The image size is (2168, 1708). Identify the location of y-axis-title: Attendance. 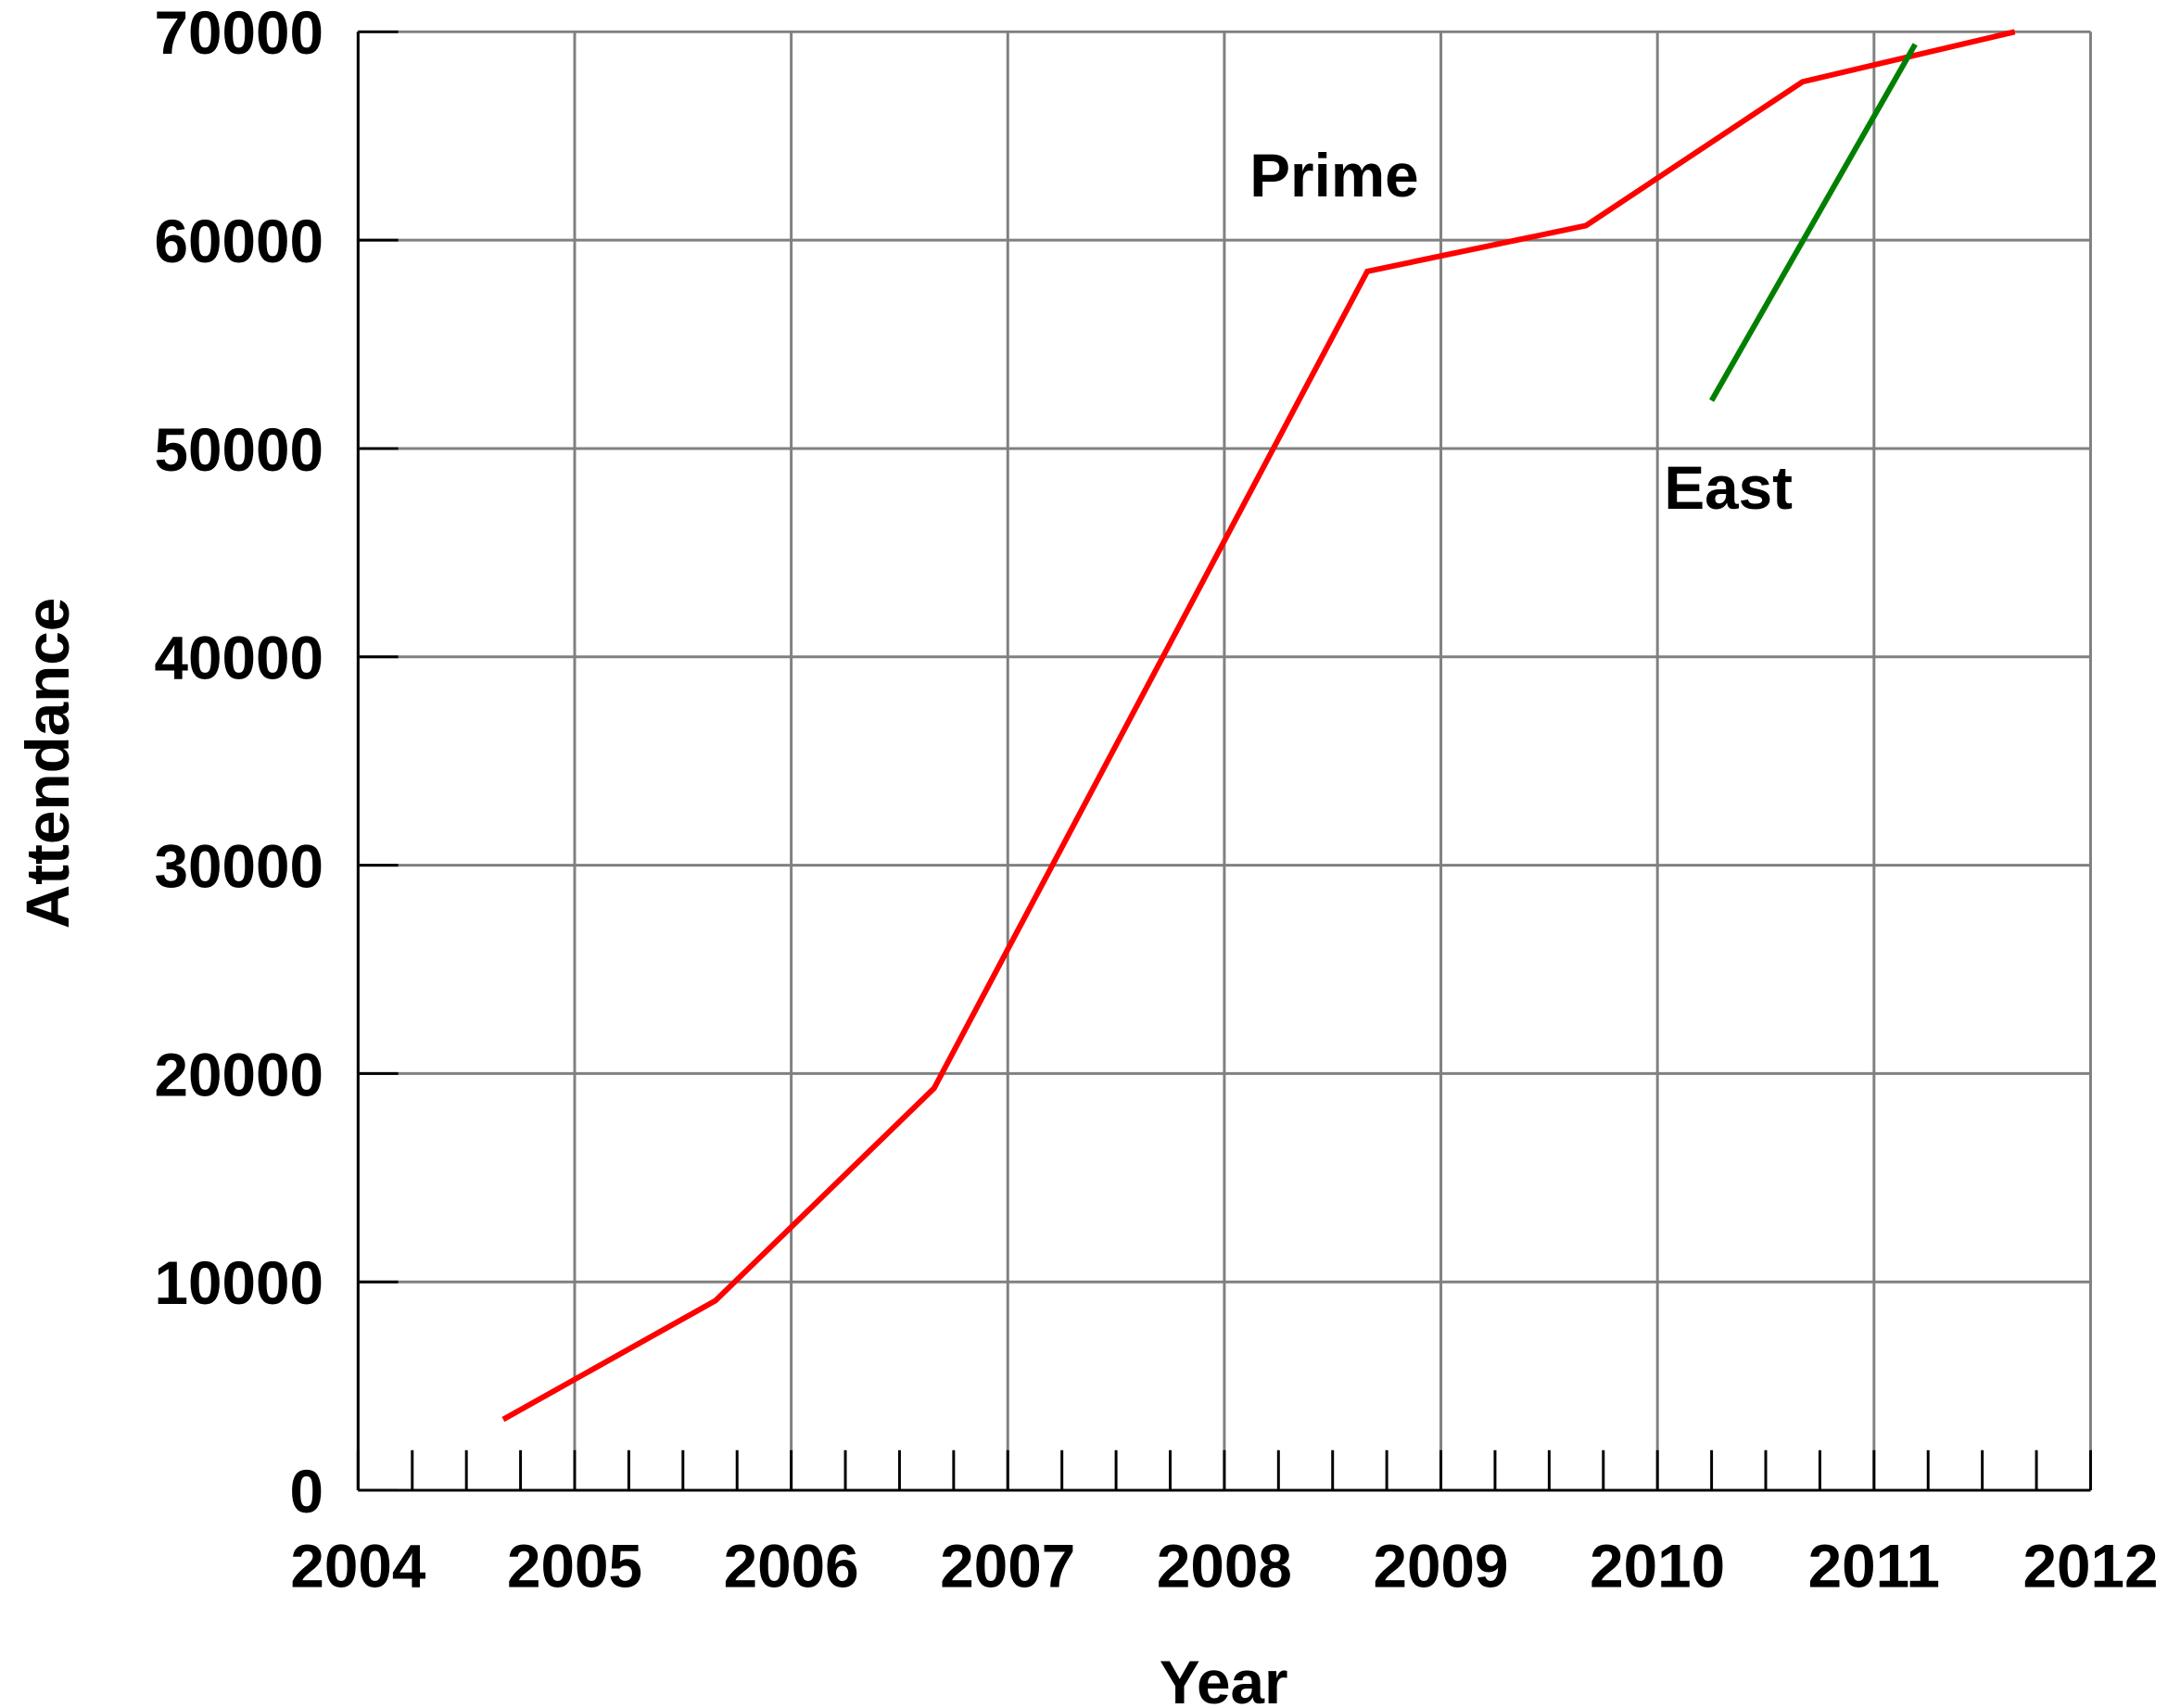
(48, 763).